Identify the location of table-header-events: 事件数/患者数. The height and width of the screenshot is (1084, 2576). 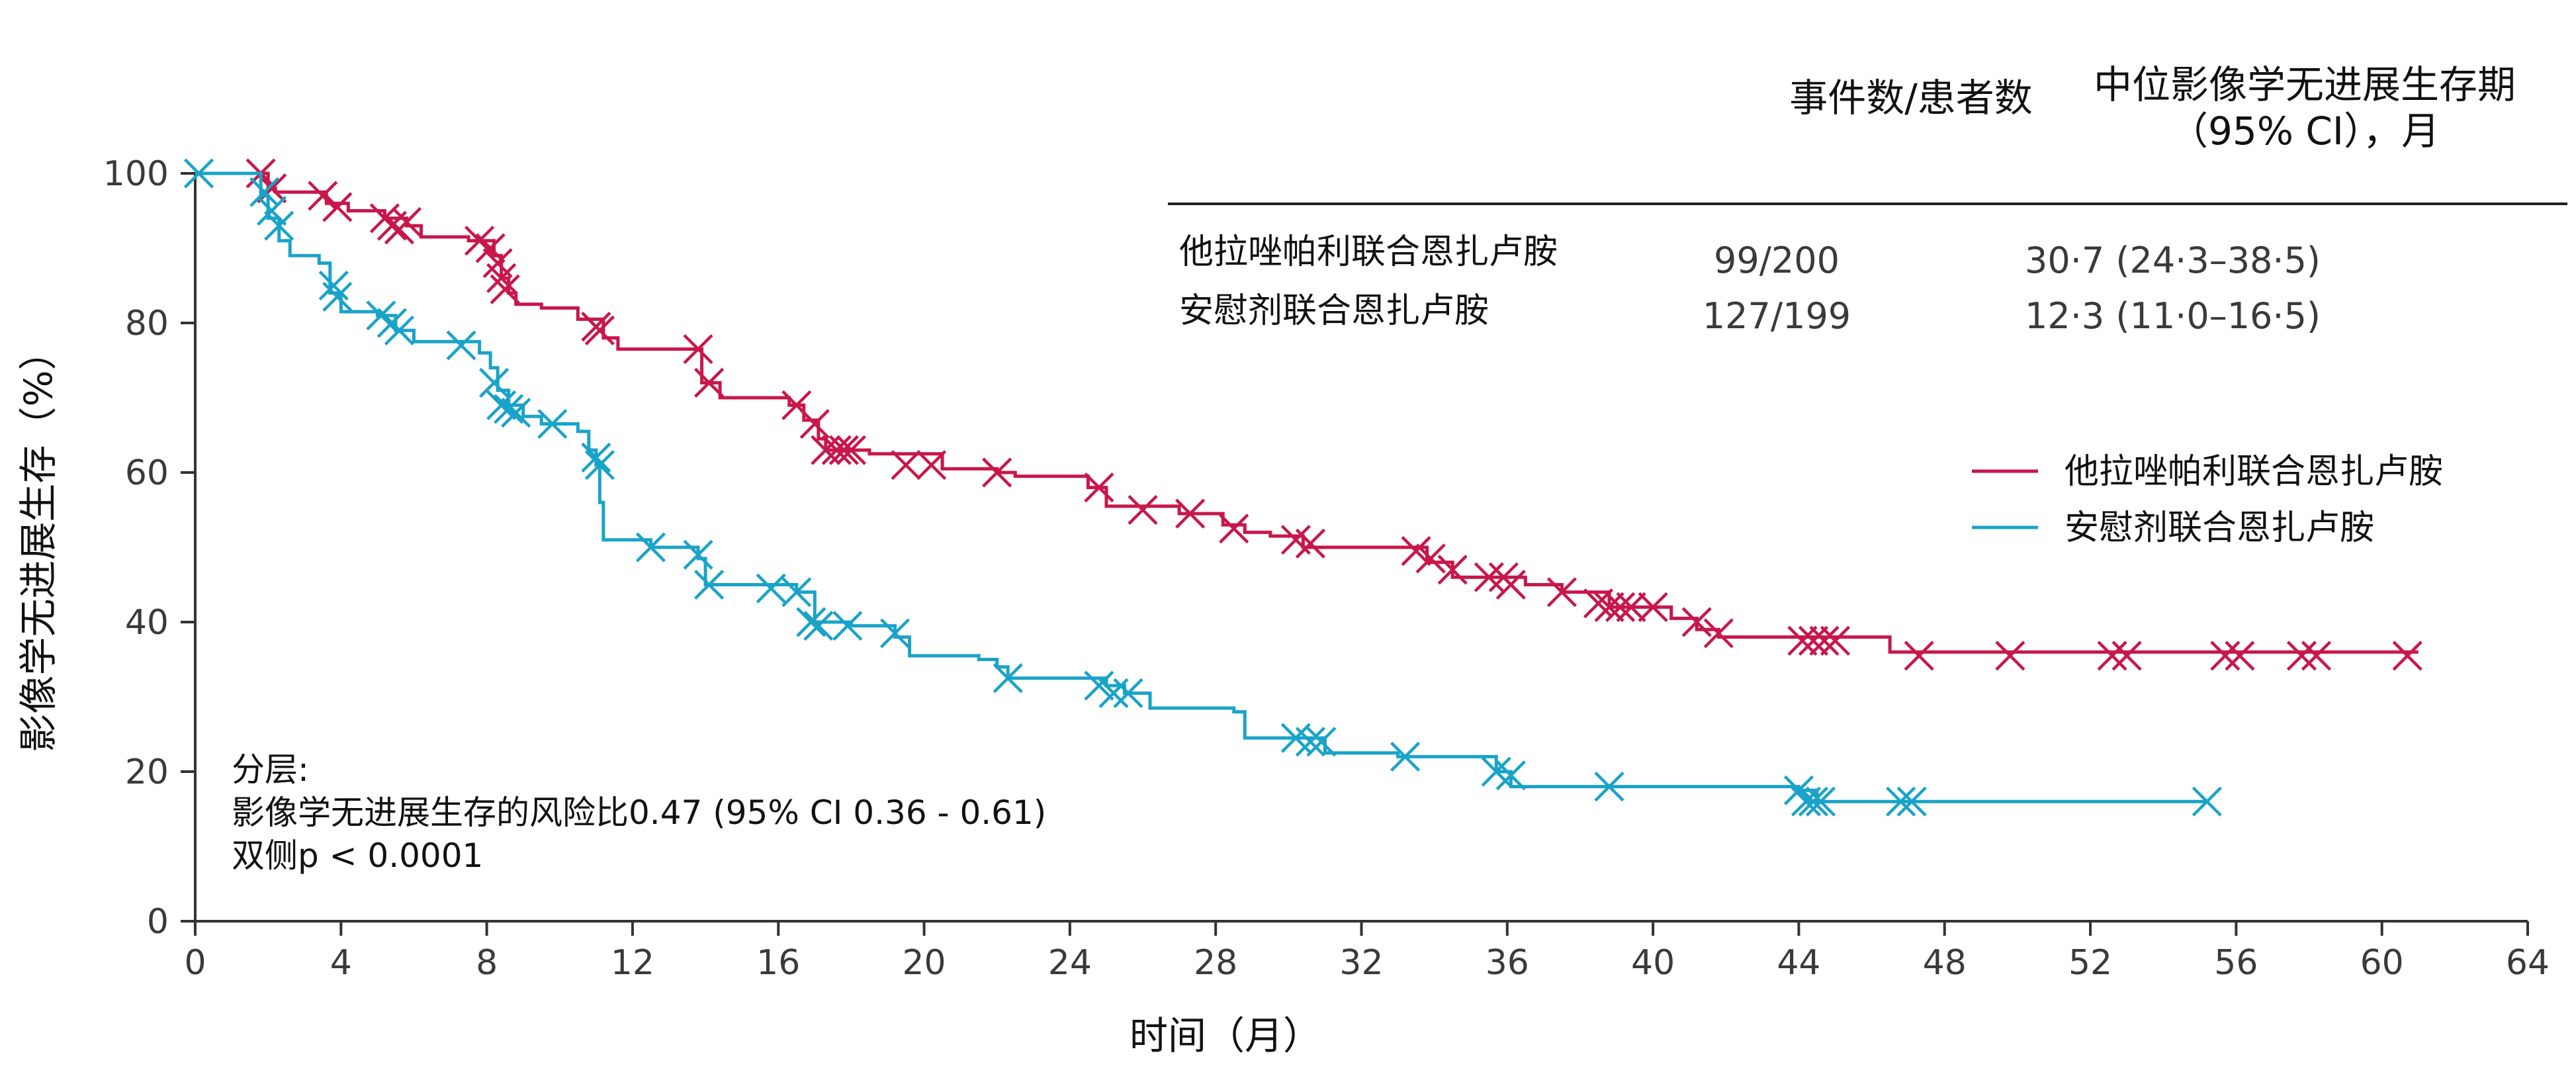
(1911, 97).